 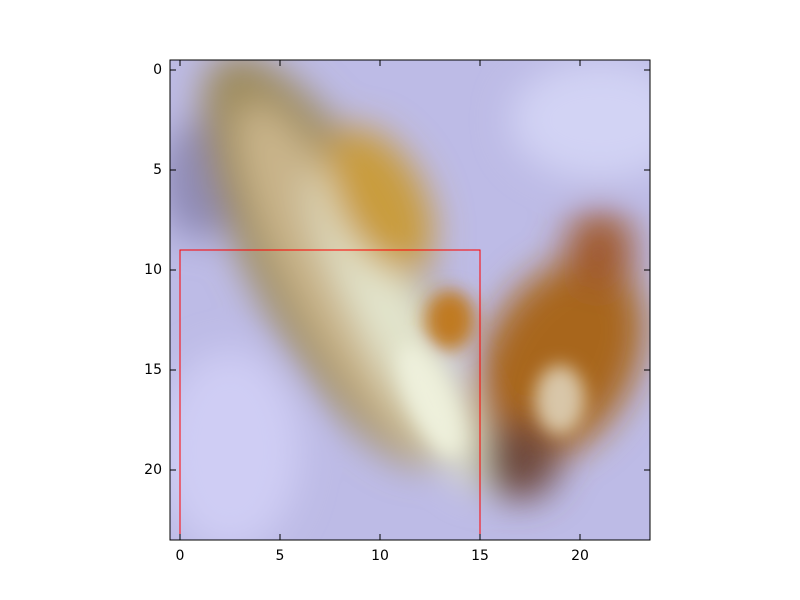 What do you see at coordinates (153, 470) in the screenshot?
I see `y-tick-label: 20` at bounding box center [153, 470].